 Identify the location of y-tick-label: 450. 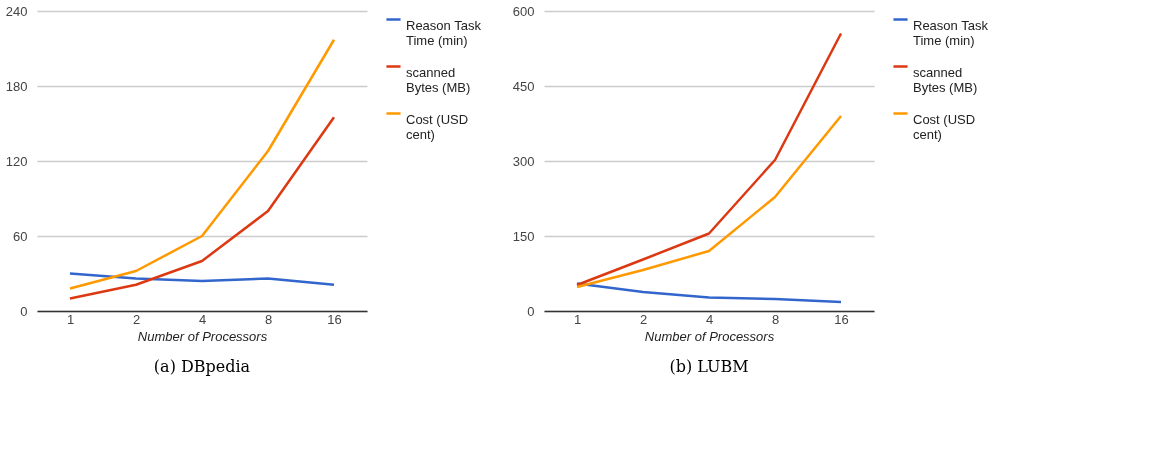
(523, 86).